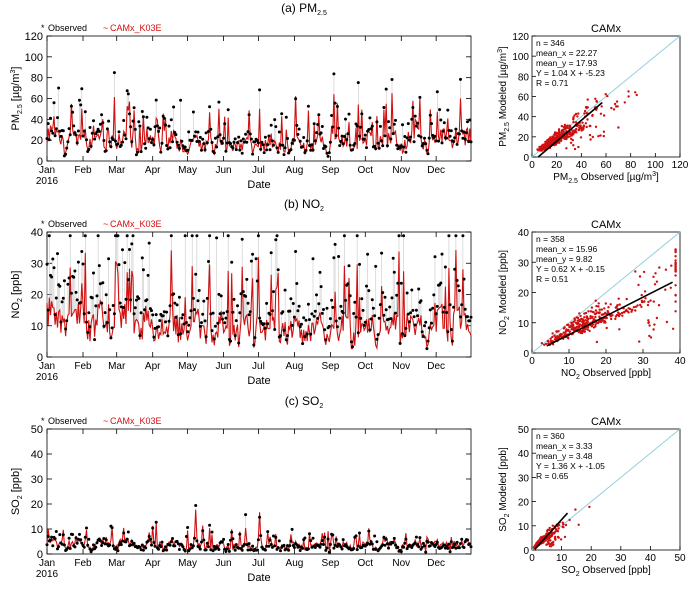 The image size is (700, 600). Describe the element at coordinates (520, 37) in the screenshot. I see `y-tick-label: 120` at that location.